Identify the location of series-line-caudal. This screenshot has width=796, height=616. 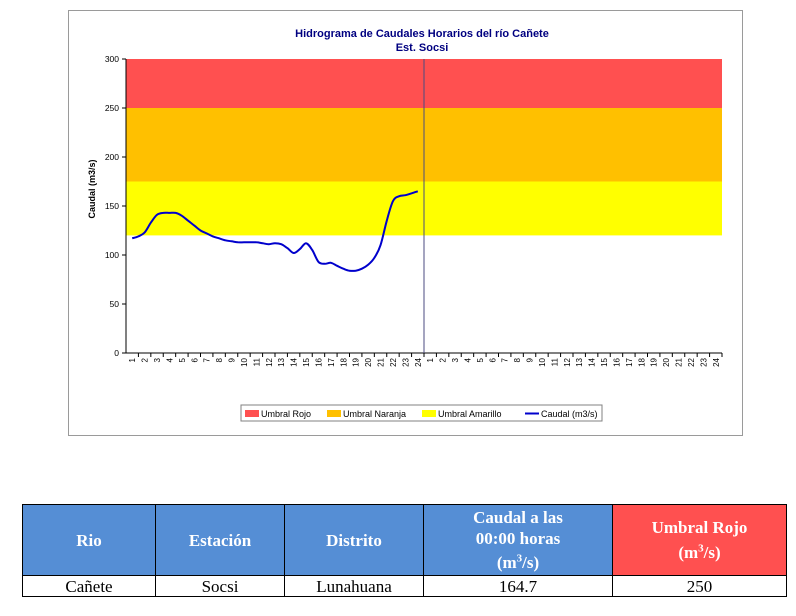
(275, 231).